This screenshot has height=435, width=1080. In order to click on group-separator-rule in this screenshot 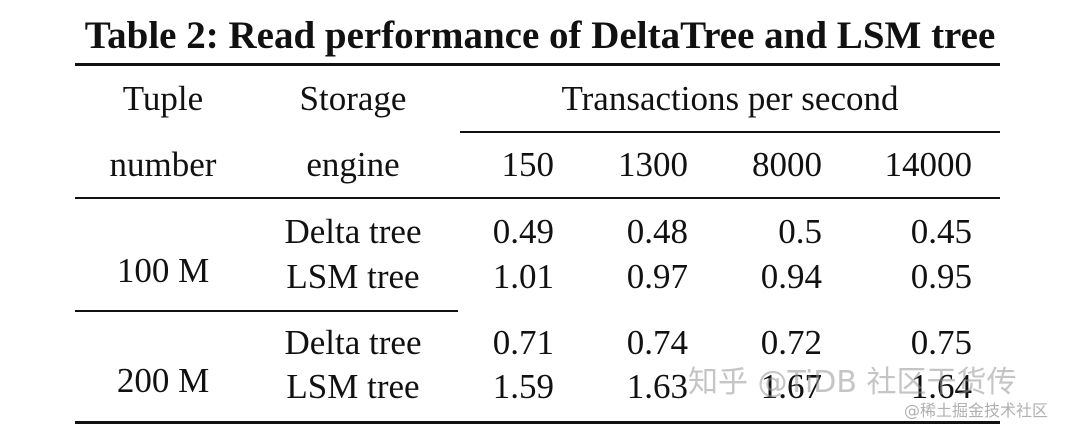, I will do `click(266, 311)`.